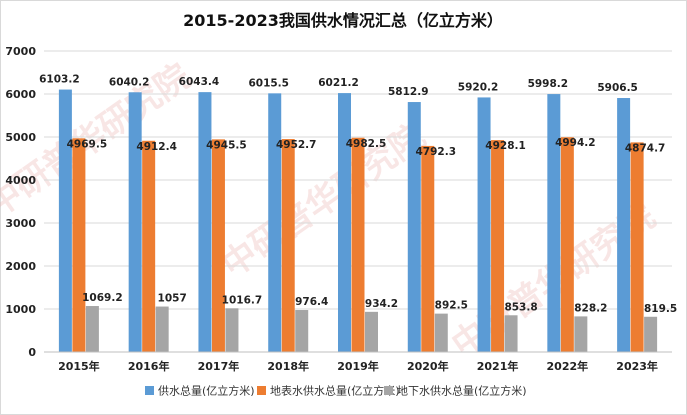  What do you see at coordinates (219, 366) in the screenshot?
I see `x-tick-label: 2017年` at bounding box center [219, 366].